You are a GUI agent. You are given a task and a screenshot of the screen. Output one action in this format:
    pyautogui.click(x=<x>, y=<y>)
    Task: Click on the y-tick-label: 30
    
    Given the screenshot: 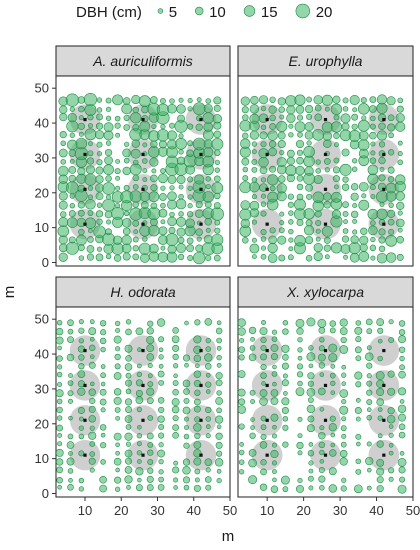 What is the action you would take?
    pyautogui.click(x=42, y=157)
    